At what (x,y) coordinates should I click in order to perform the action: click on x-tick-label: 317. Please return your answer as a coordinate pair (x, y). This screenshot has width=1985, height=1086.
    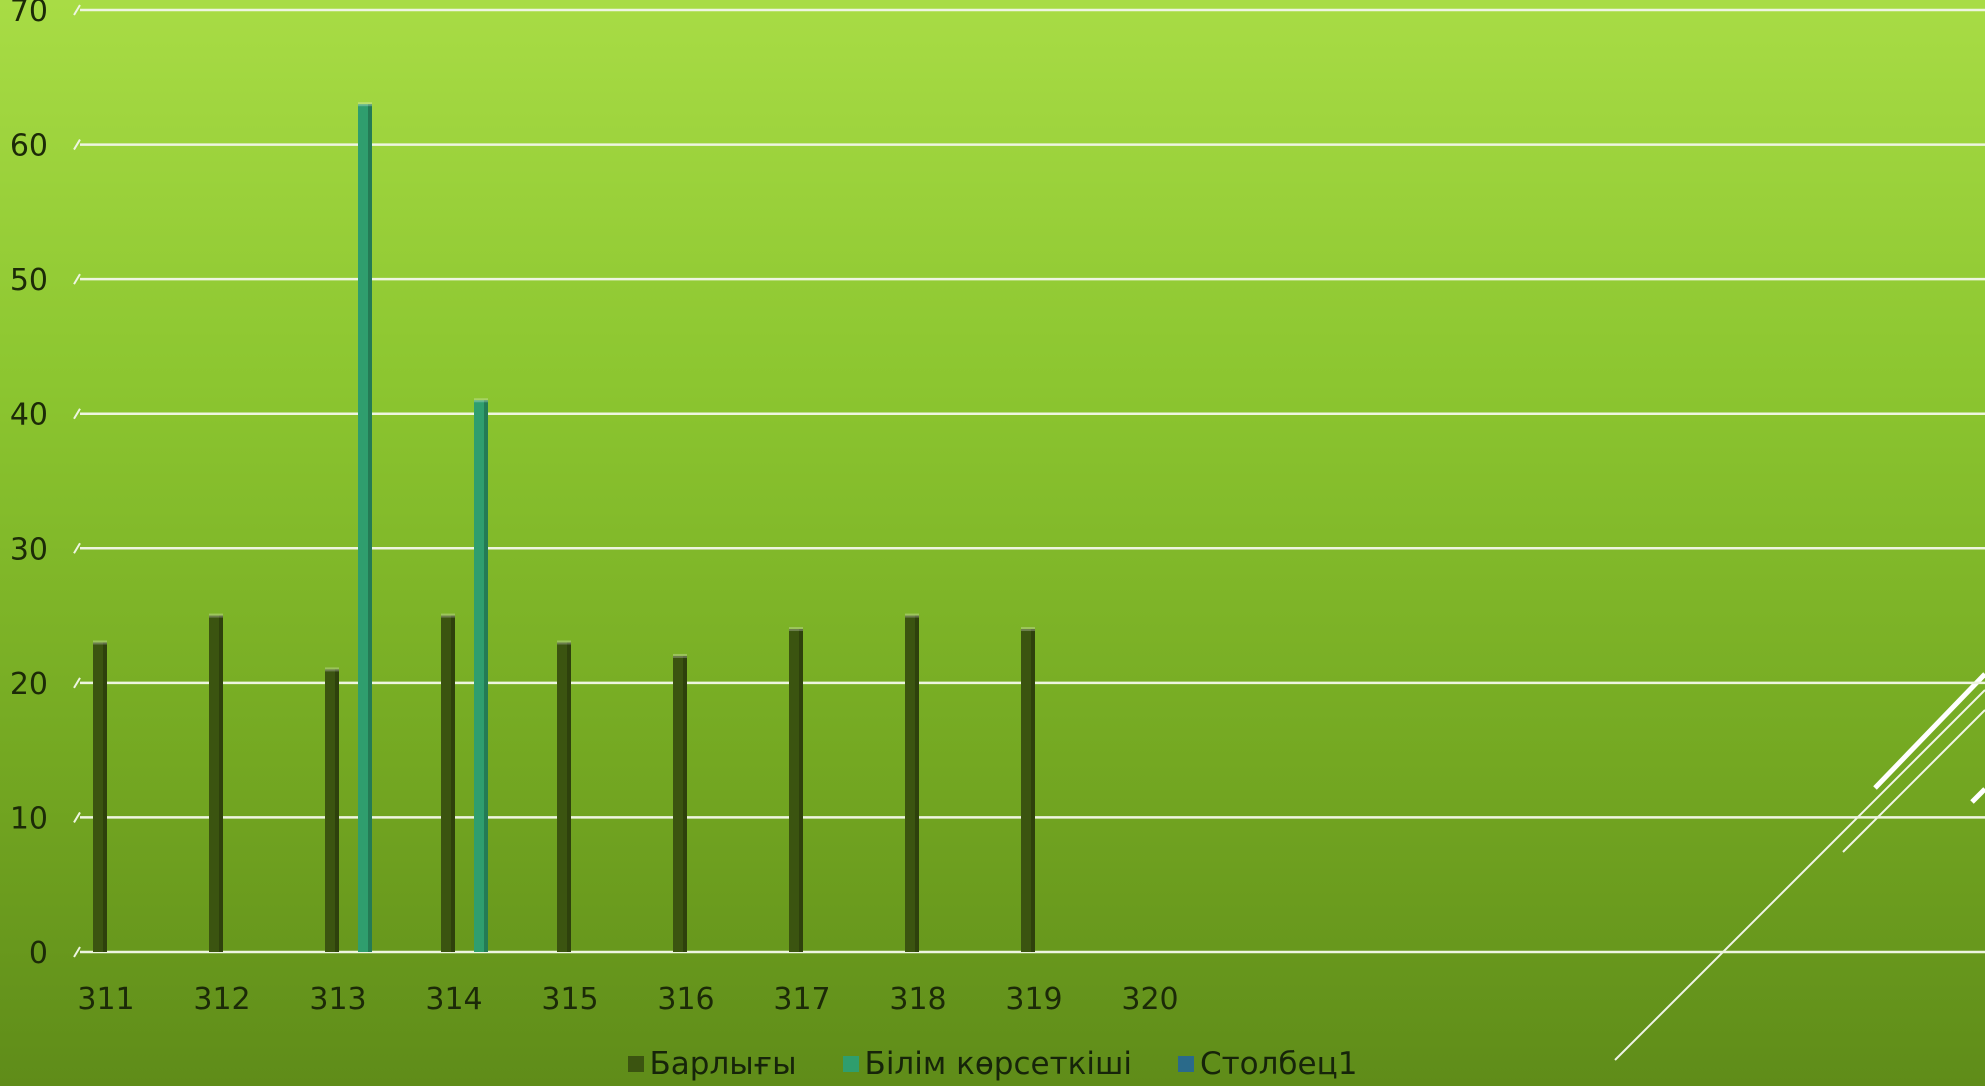
    Looking at the image, I should click on (801, 999).